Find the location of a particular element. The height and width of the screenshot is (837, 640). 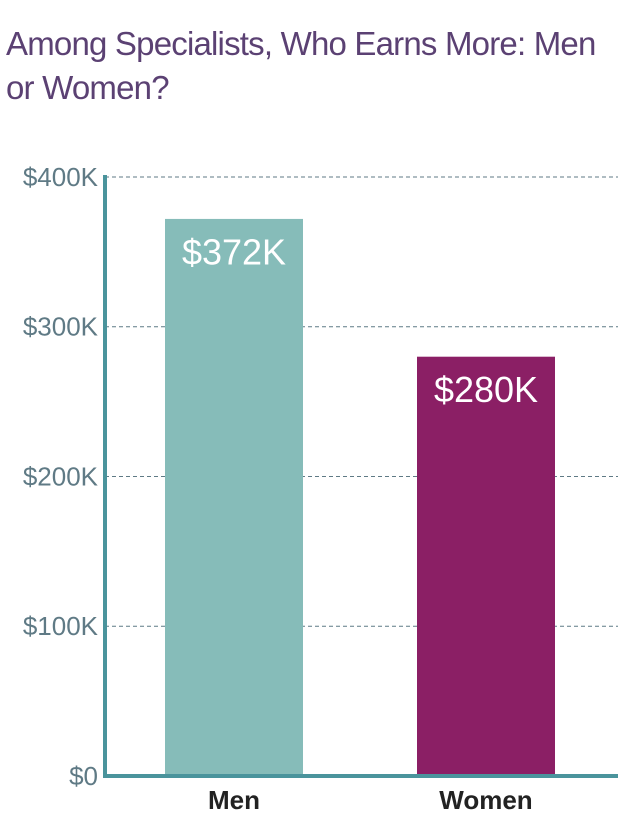

value-label: $280K is located at coordinates (486, 389).